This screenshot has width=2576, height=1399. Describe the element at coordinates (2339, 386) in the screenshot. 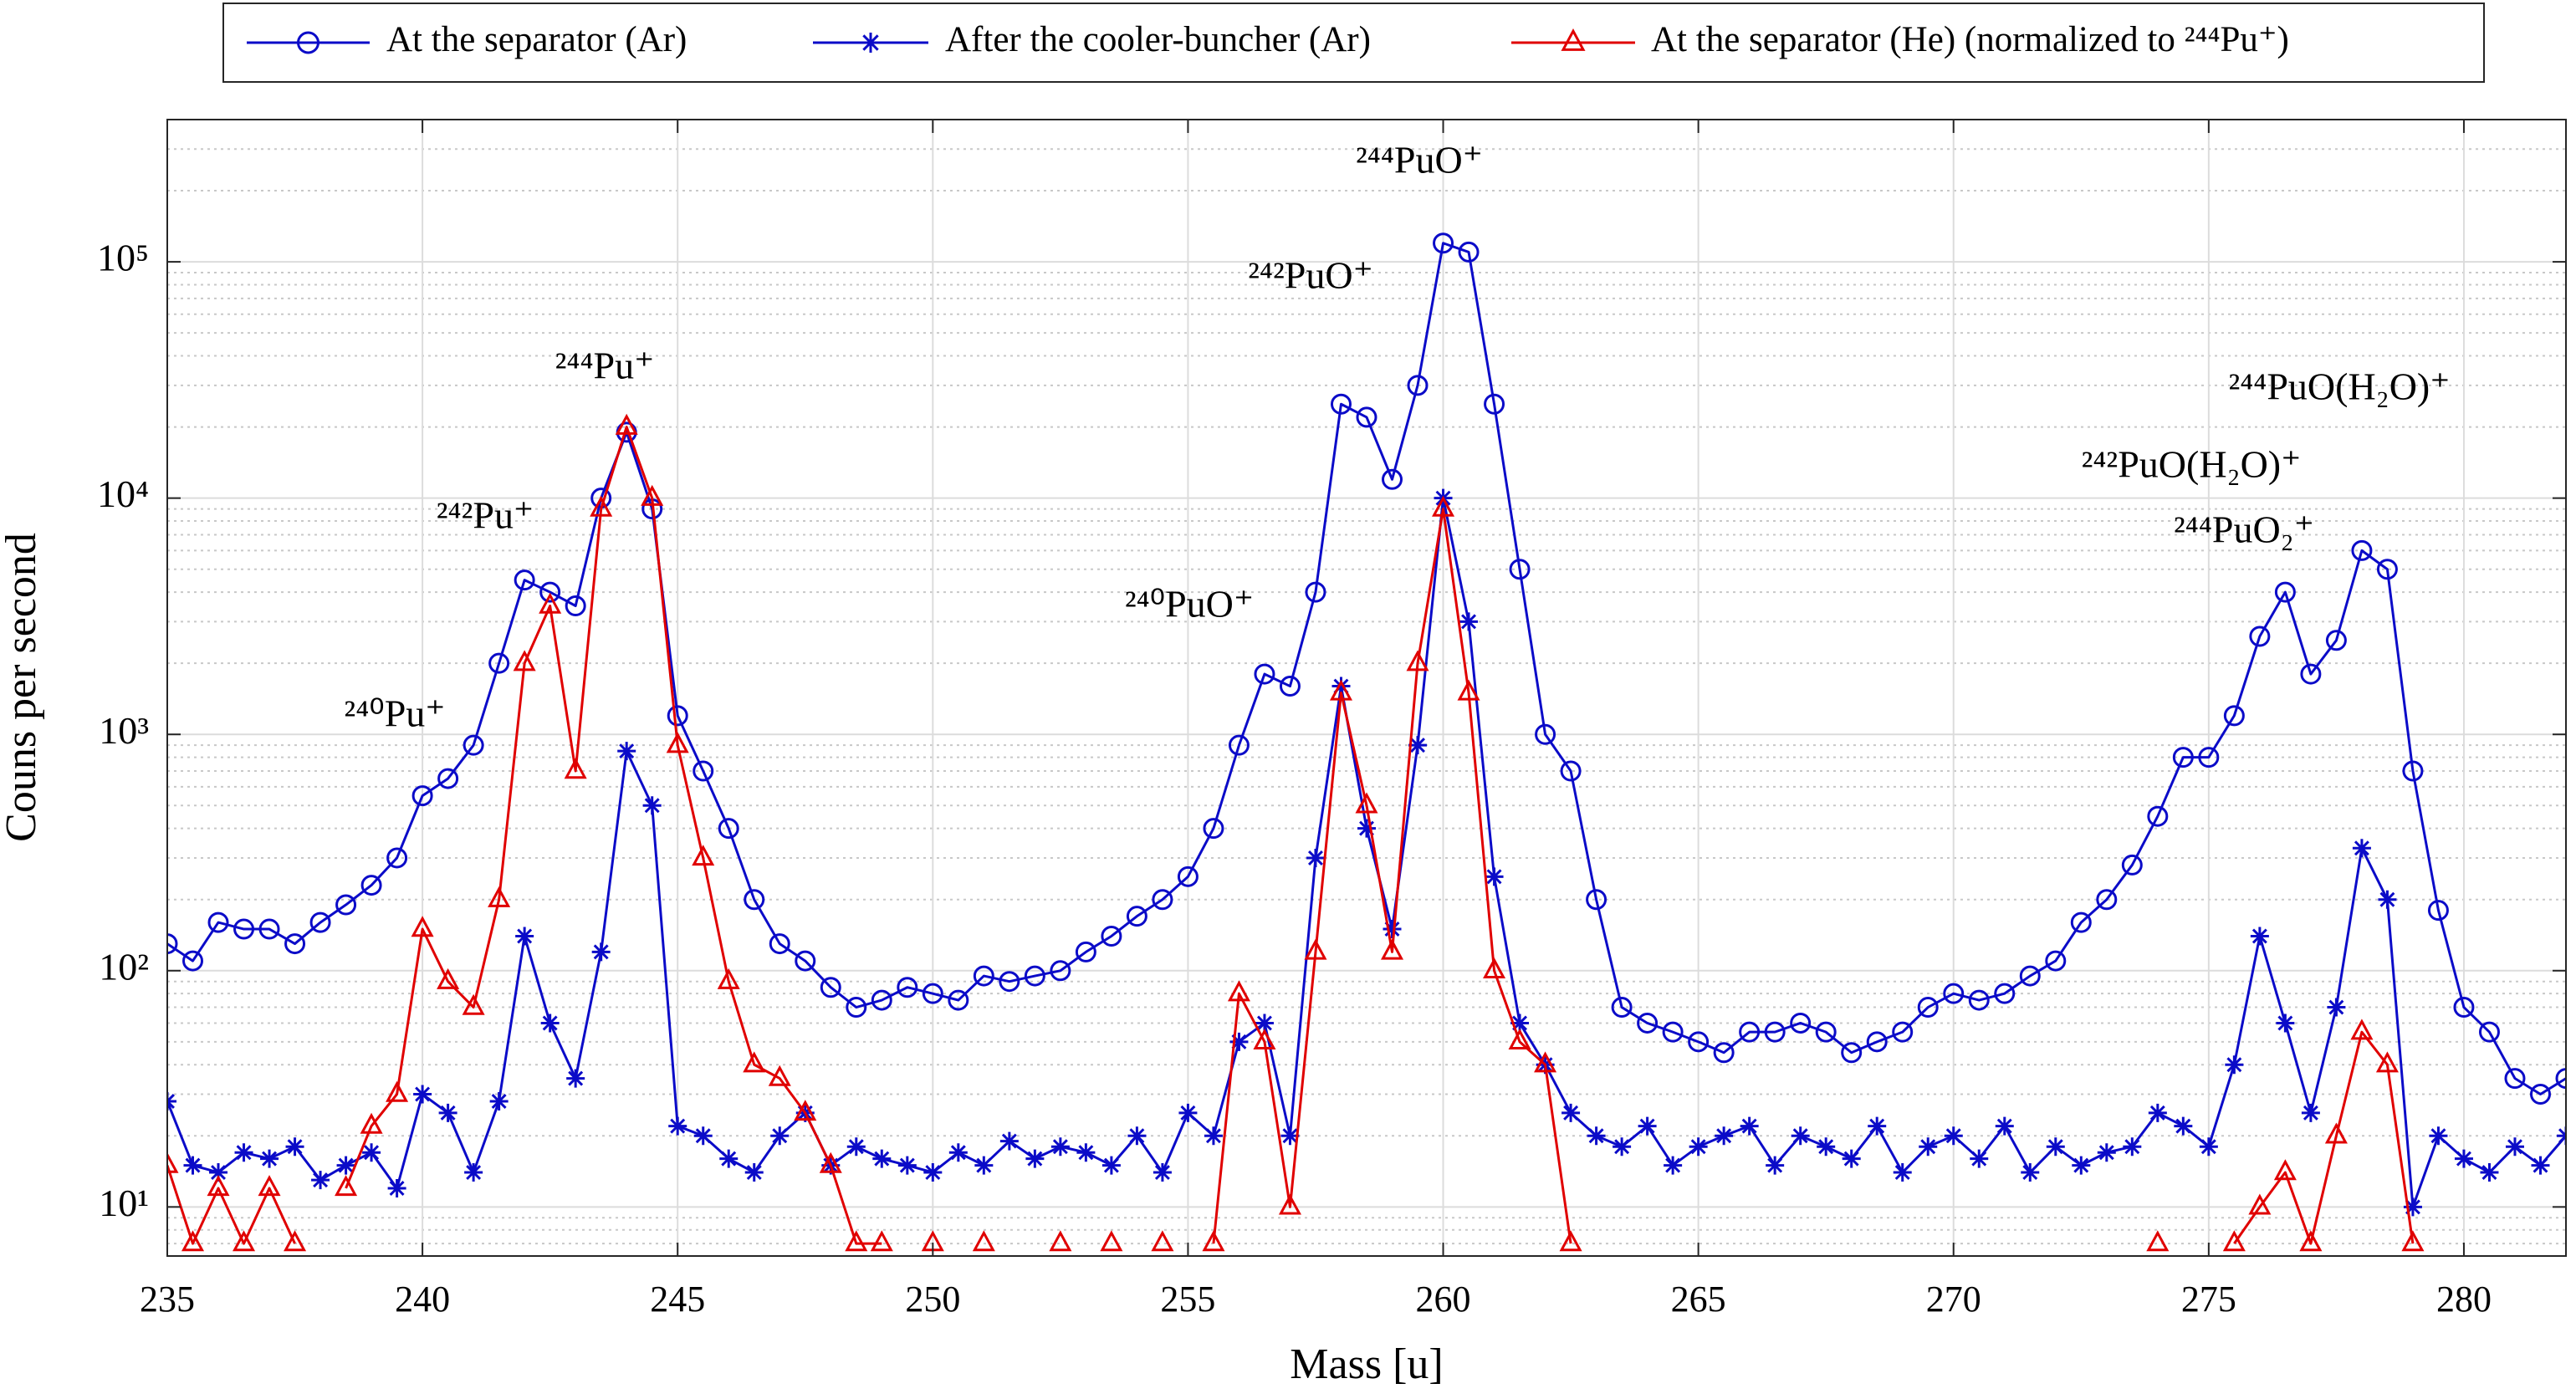

I see `annotation: ²⁴⁴PuO(H₂O)⁺` at that location.